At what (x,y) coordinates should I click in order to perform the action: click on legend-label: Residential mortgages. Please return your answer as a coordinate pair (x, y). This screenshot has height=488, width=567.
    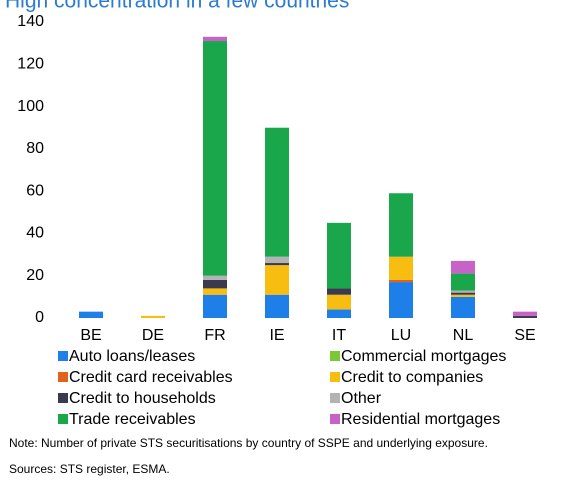
    Looking at the image, I should click on (420, 419).